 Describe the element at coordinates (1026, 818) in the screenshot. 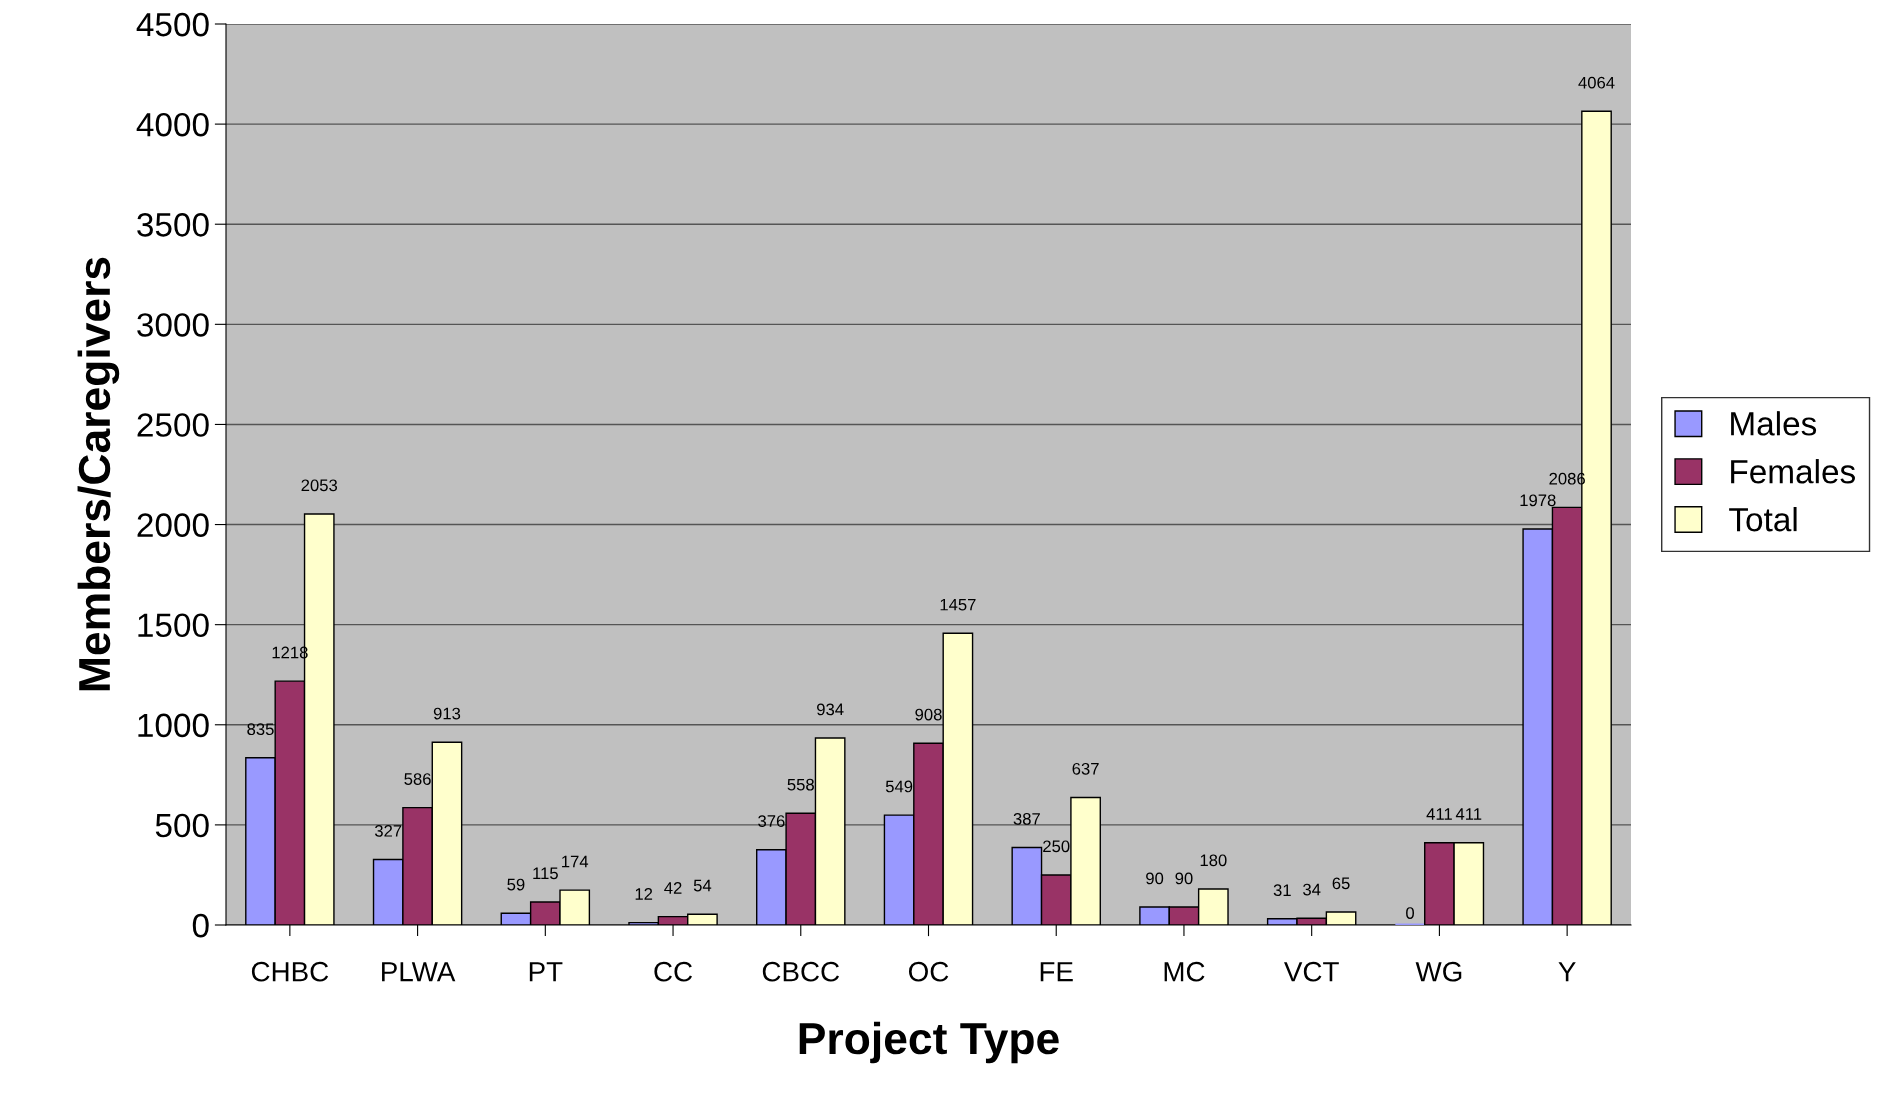

I see `data-label: 387` at that location.